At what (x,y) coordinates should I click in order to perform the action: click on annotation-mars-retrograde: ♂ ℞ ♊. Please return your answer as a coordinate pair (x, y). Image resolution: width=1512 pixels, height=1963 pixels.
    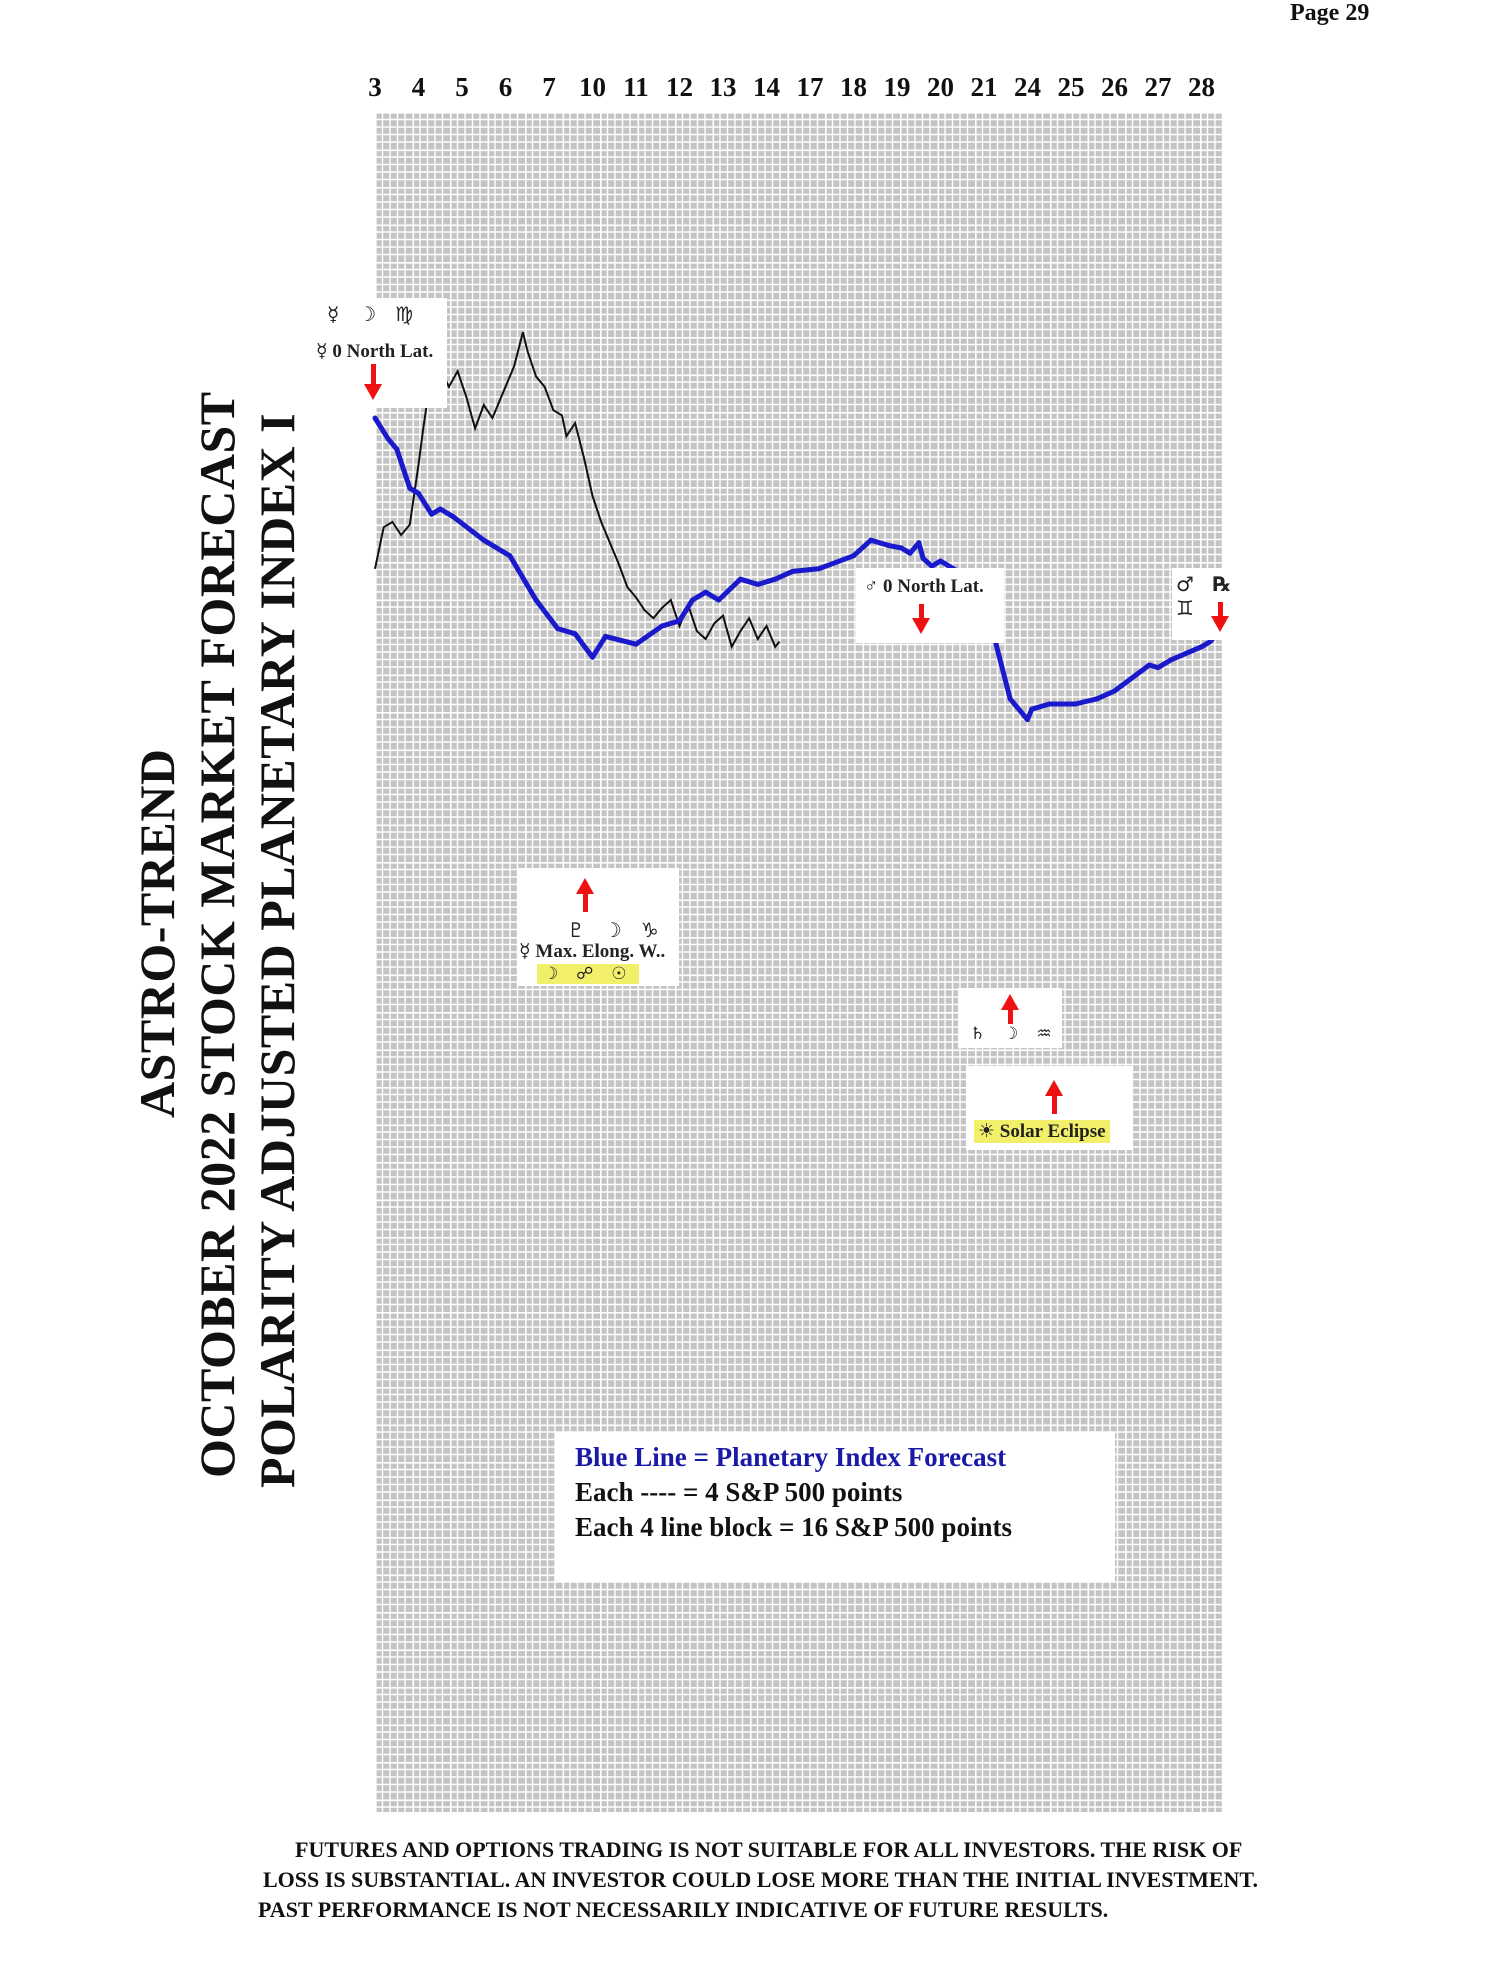
    Looking at the image, I should click on (1220, 604).